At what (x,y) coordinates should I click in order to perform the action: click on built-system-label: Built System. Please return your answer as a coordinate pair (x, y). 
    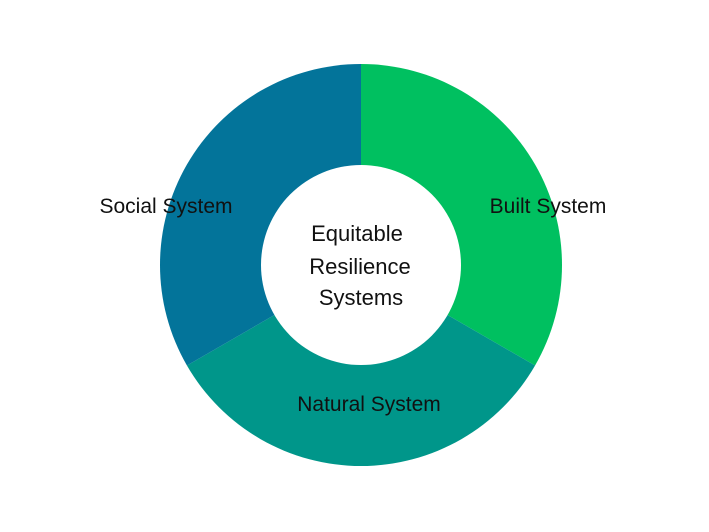
    Looking at the image, I should click on (548, 206).